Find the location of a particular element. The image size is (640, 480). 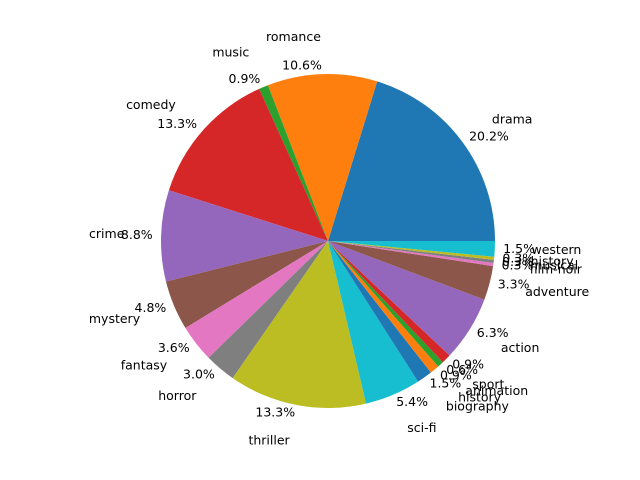

slice-label-crime-4: crime is located at coordinates (107, 233).